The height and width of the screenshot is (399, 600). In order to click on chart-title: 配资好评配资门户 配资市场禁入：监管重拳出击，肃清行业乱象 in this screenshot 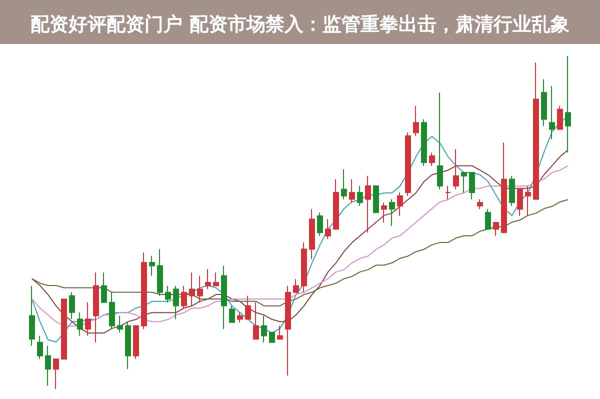, I will do `click(300, 25)`.